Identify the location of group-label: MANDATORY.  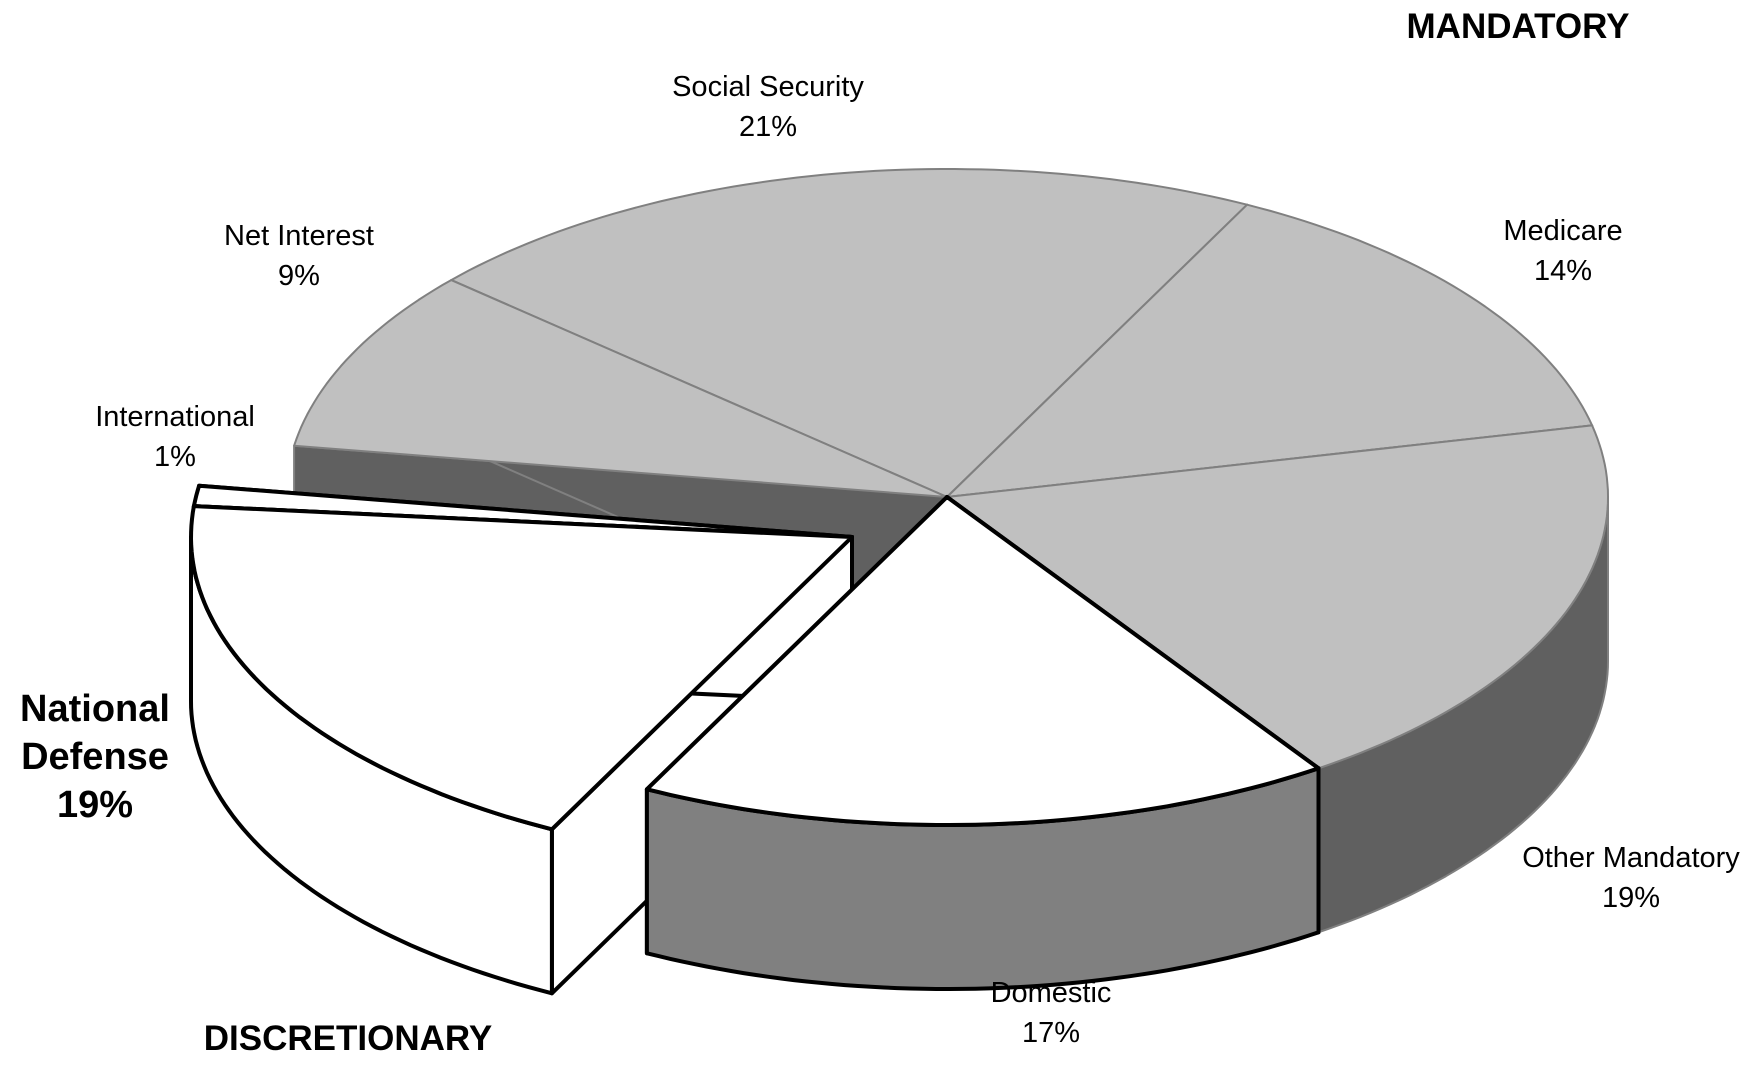
(1518, 26).